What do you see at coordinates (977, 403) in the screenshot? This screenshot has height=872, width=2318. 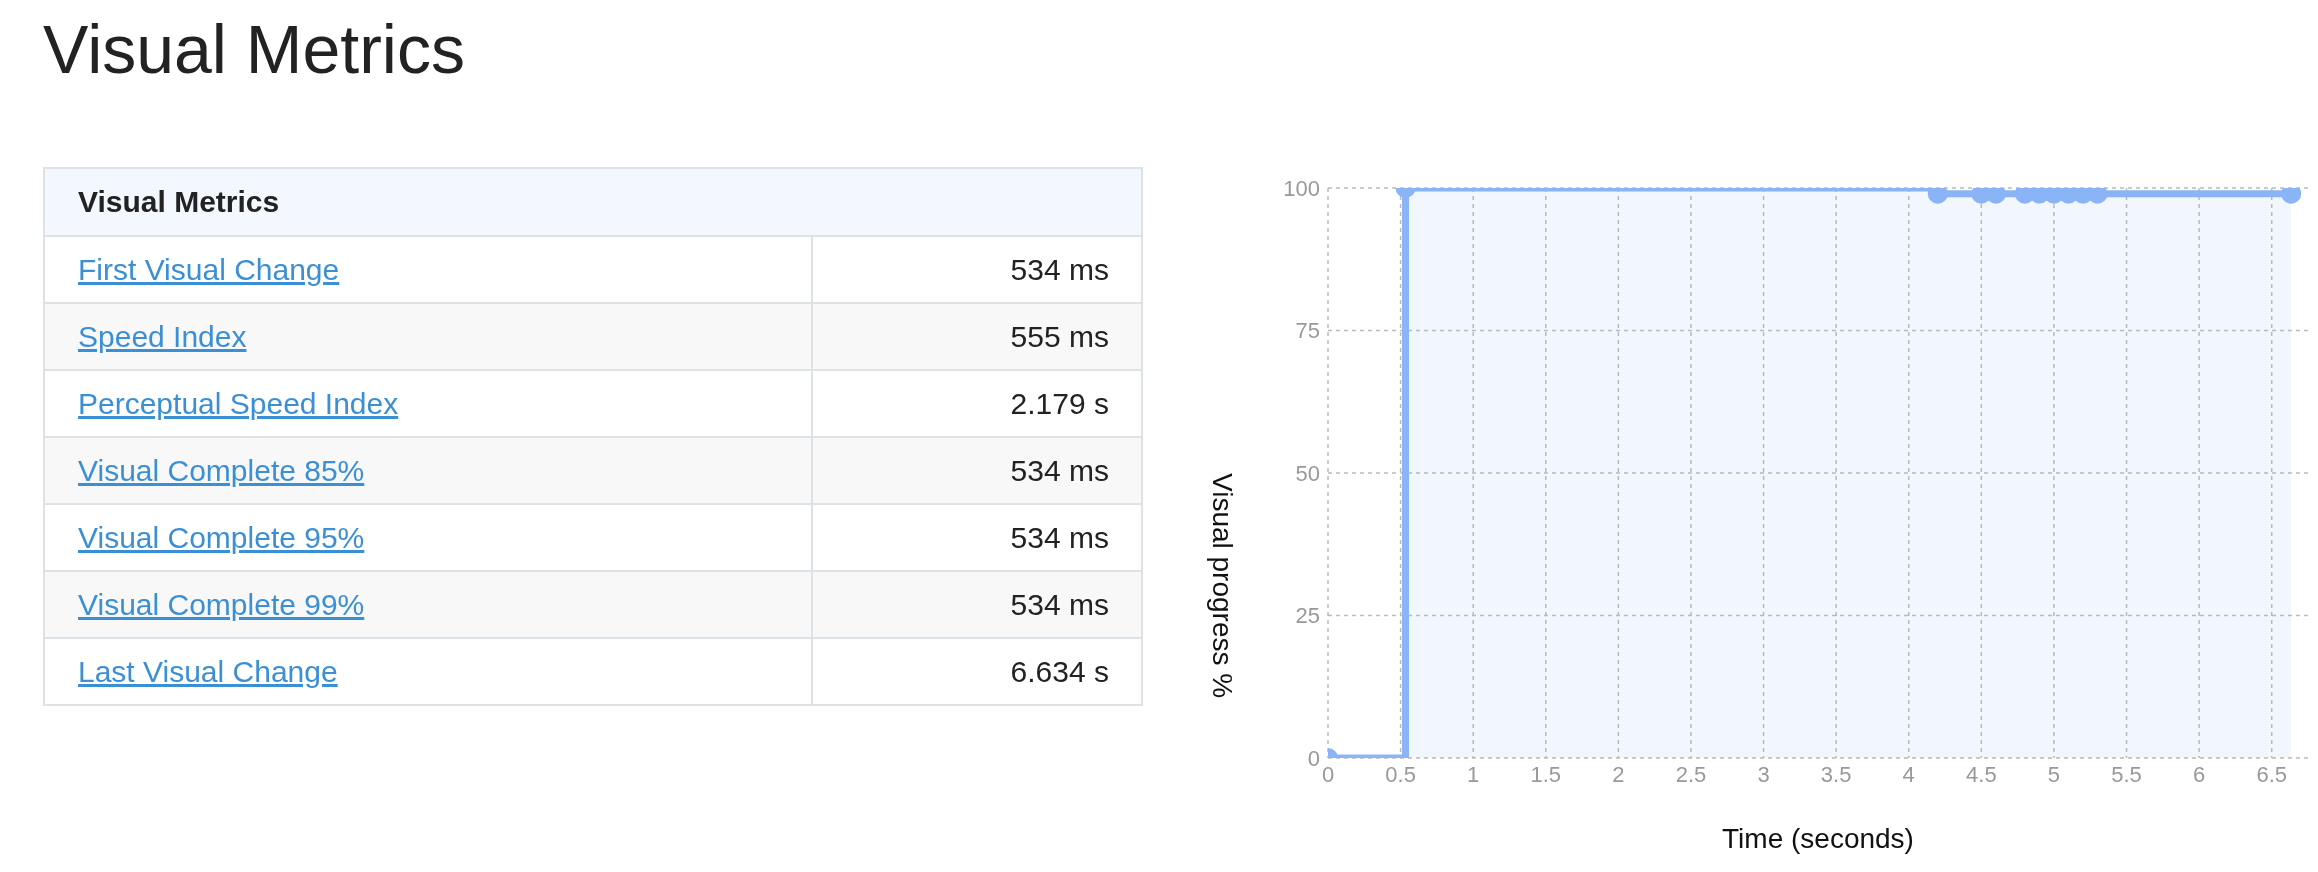 I see `text: 2.179 s` at bounding box center [977, 403].